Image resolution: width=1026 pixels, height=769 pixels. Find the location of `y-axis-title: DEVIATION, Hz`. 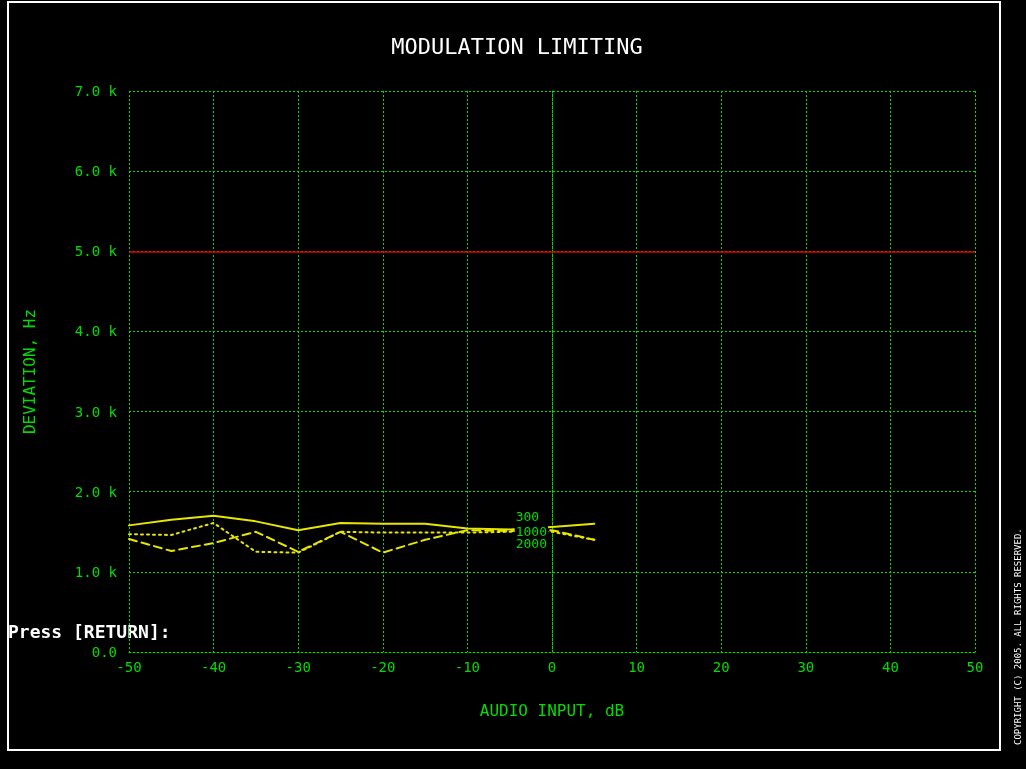

y-axis-title: DEVIATION, Hz is located at coordinates (29, 371).